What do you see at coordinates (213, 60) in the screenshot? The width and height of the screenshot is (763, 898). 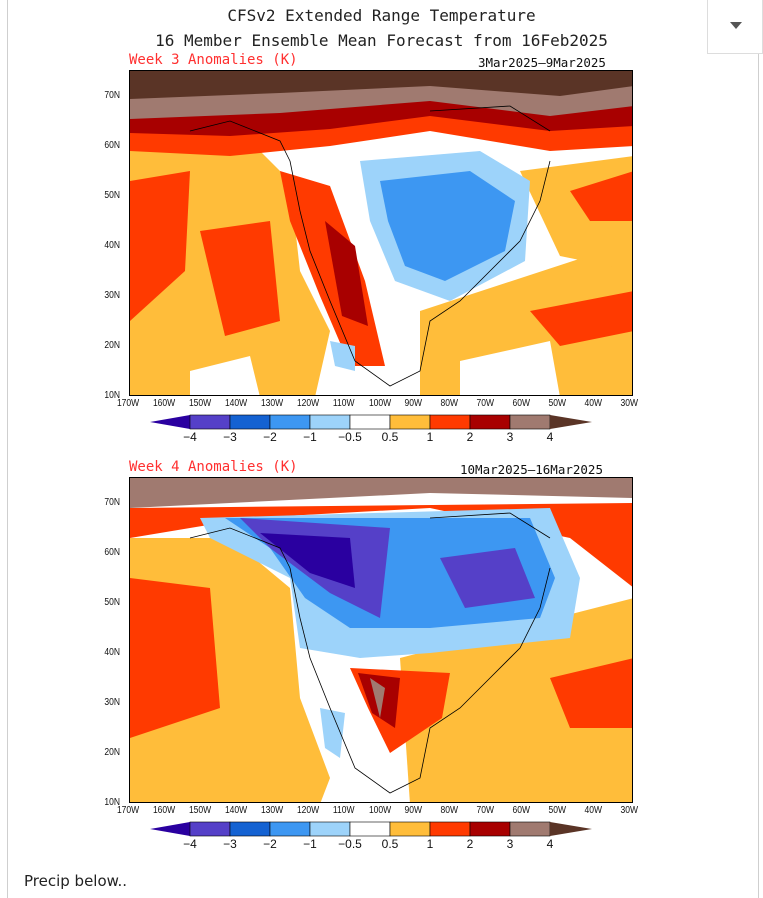 I see `week3-label: Week 3 Anomalies (K)` at bounding box center [213, 60].